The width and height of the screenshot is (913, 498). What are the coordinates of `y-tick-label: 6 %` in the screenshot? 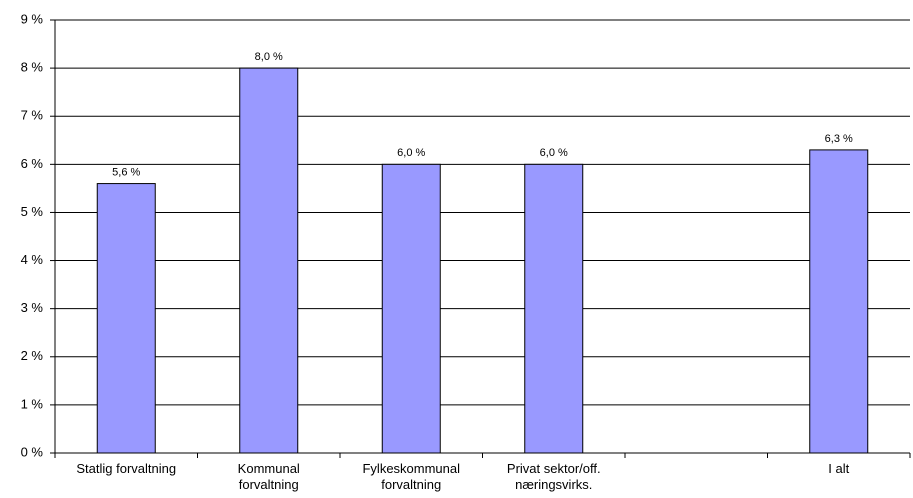 It's located at (32, 163).